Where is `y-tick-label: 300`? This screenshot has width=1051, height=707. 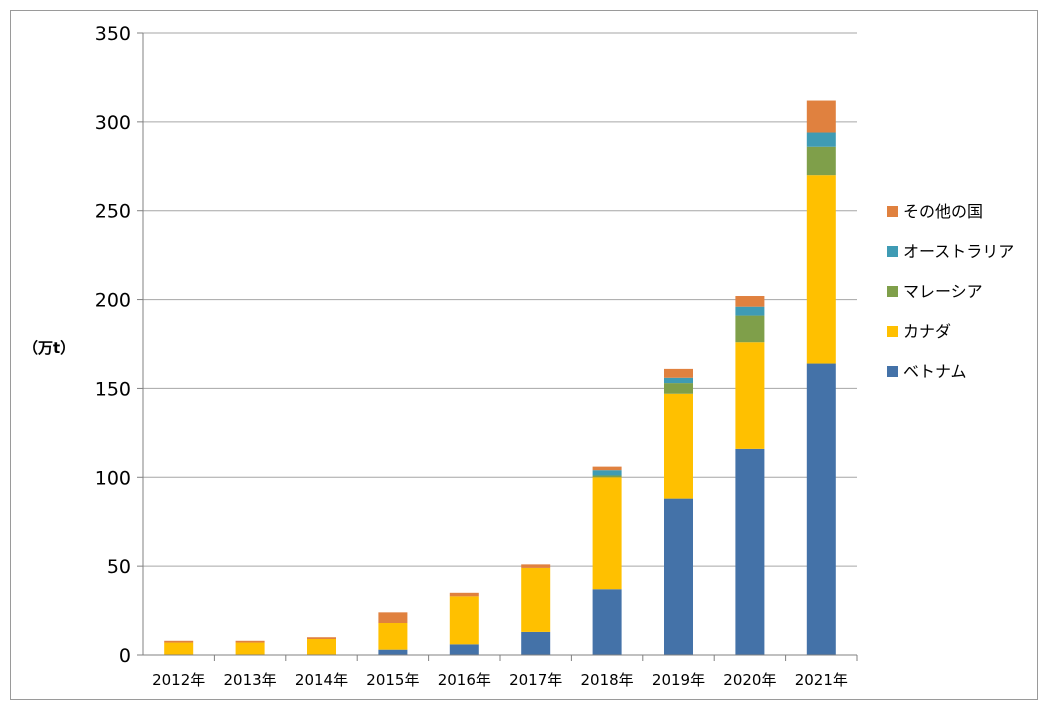
y-tick-label: 300 is located at coordinates (113, 123).